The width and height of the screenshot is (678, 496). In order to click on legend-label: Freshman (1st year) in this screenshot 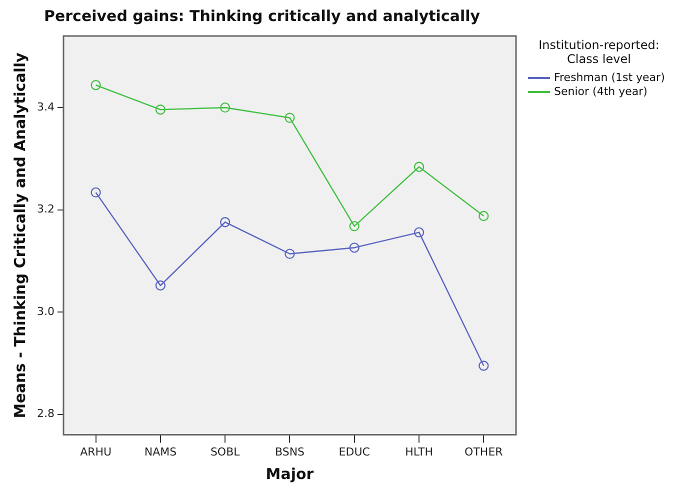, I will do `click(609, 77)`.